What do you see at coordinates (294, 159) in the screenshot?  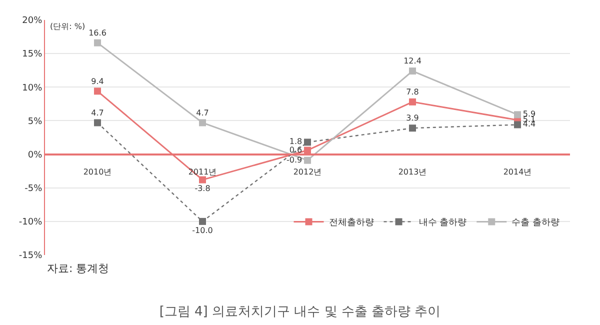 I see `data-label: -0.9` at bounding box center [294, 159].